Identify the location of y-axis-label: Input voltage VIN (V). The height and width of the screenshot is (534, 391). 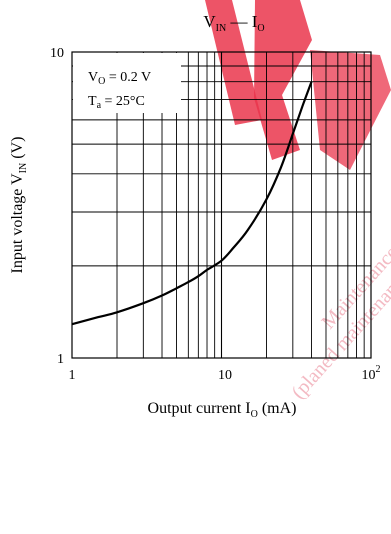
(19, 205).